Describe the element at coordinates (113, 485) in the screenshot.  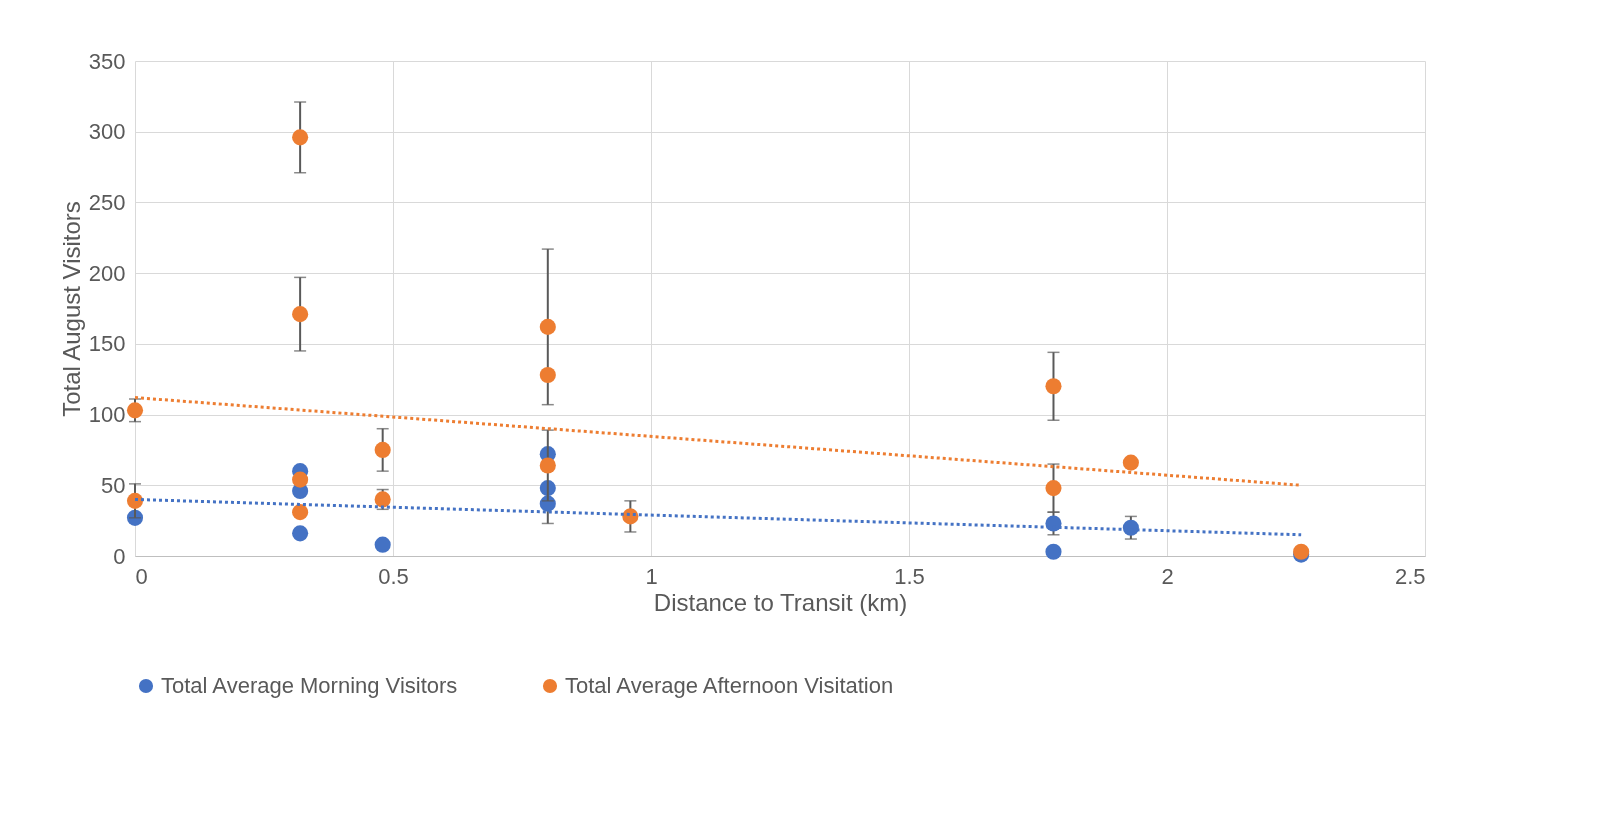
I see `y-tick-label: 50` at that location.